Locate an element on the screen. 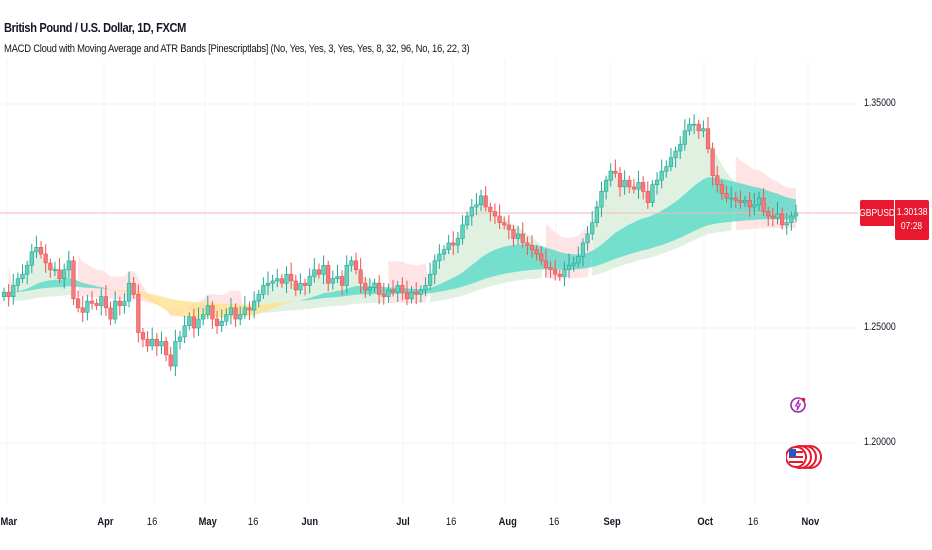  price-label: 1.20000 is located at coordinates (880, 442).